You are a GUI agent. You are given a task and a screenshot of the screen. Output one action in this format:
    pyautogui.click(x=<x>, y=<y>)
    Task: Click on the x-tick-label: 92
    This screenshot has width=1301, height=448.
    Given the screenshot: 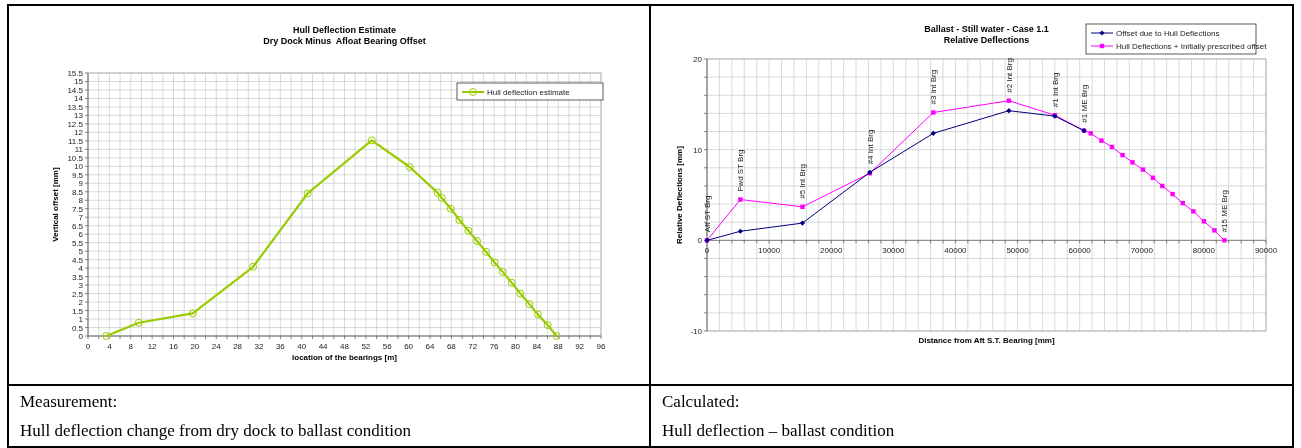 What is the action you would take?
    pyautogui.click(x=580, y=346)
    